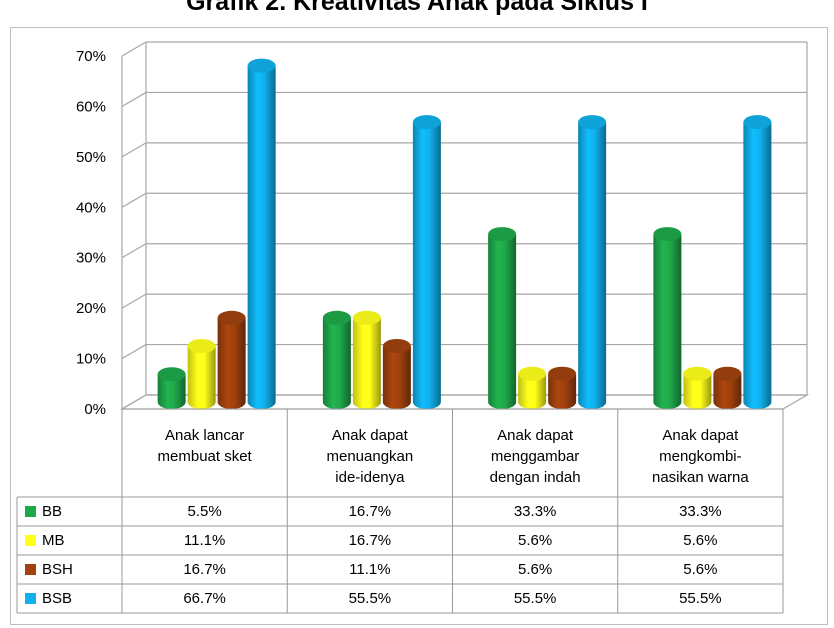 The width and height of the screenshot is (834, 628). Describe the element at coordinates (700, 456) in the screenshot. I see `x-category-label: Anak dapat mengkombi-nasikan warna` at that location.